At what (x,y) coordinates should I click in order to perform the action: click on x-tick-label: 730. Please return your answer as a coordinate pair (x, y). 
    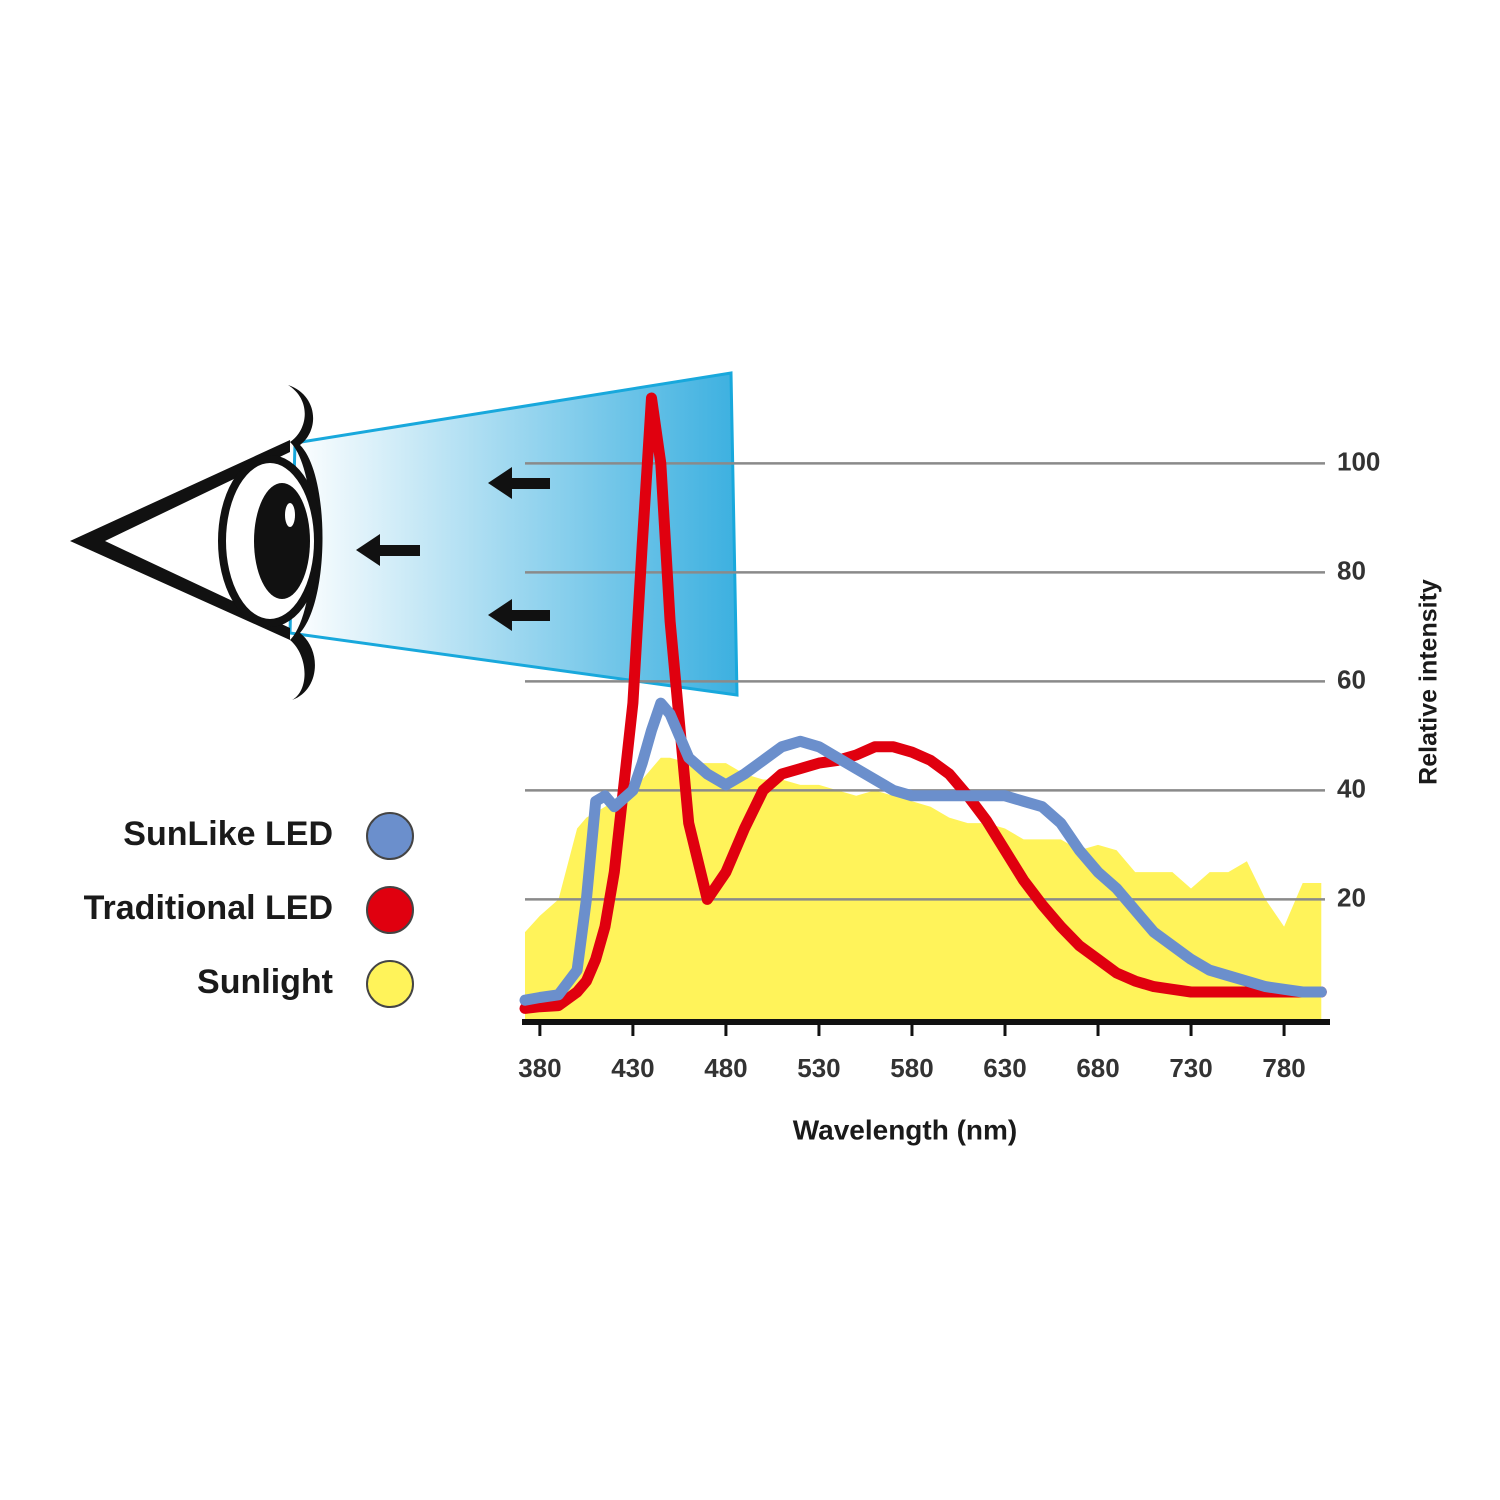
    Looking at the image, I should click on (1190, 1068).